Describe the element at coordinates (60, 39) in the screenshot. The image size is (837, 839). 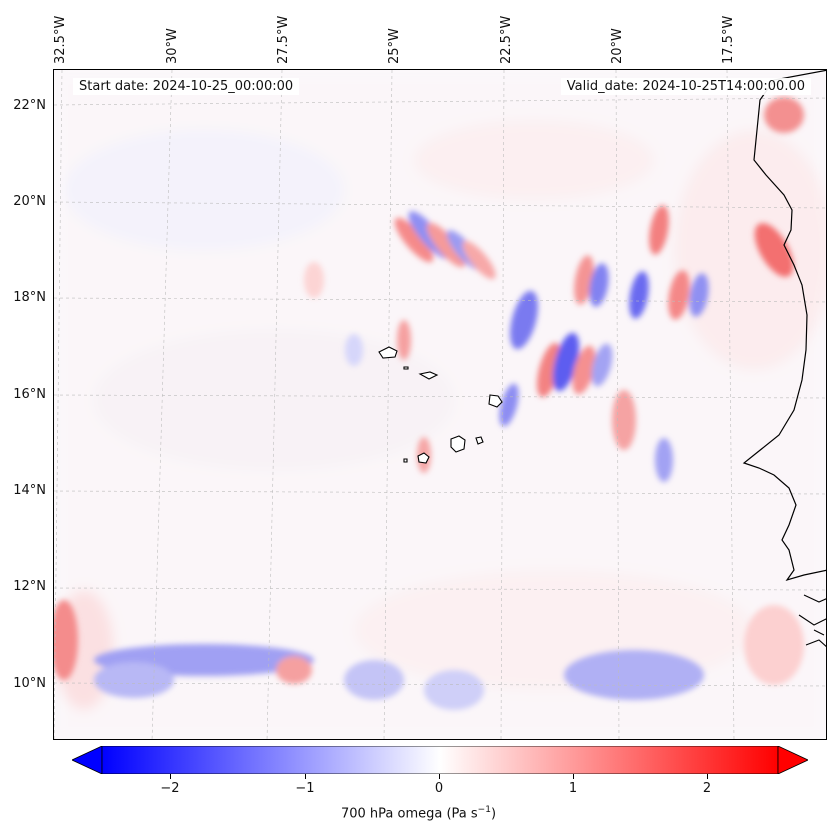
I see `lon-label: 32.5°W` at that location.